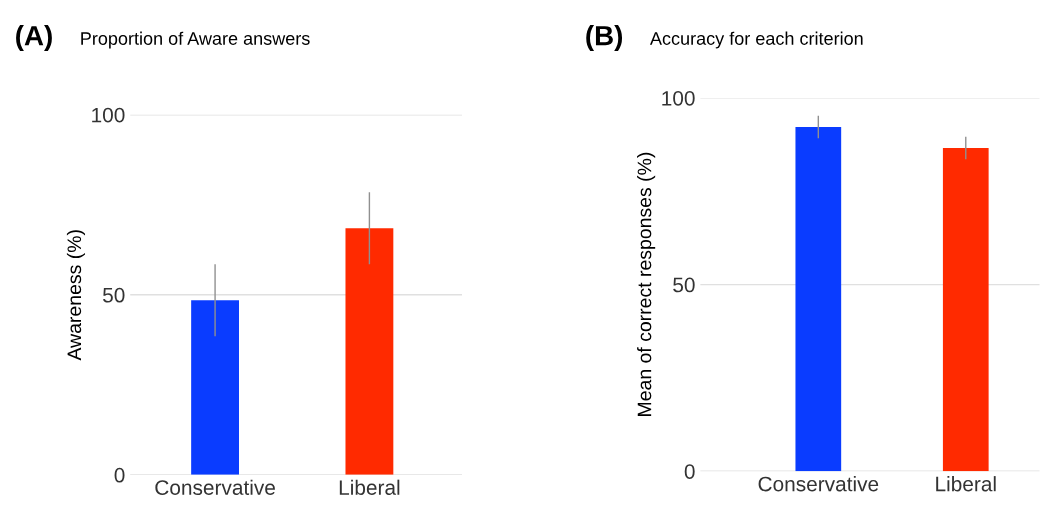 This screenshot has width=1050, height=510. Describe the element at coordinates (195, 40) in the screenshot. I see `chart-subtitle: Proportion of Aware answers` at that location.